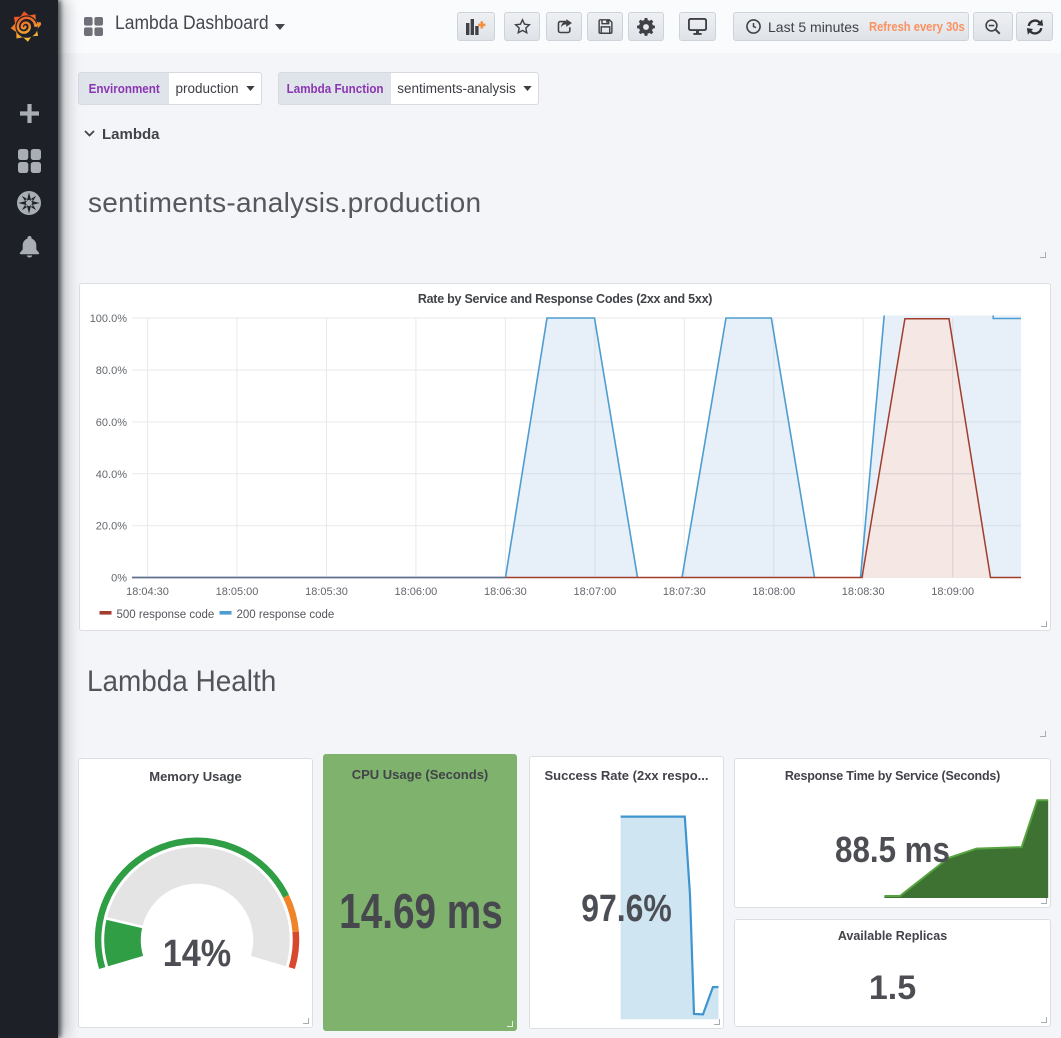  I want to click on svg-text: 18:07:00, so click(594, 592).